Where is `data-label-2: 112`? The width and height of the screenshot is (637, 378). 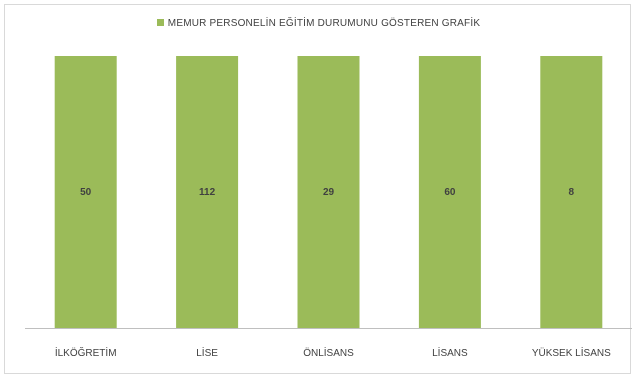
data-label-2: 112 is located at coordinates (207, 192).